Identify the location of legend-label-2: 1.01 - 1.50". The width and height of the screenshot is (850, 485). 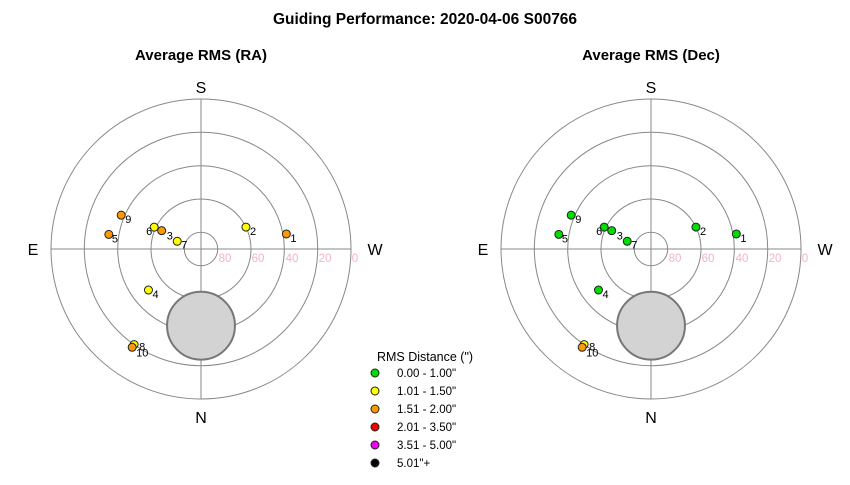
(426, 392).